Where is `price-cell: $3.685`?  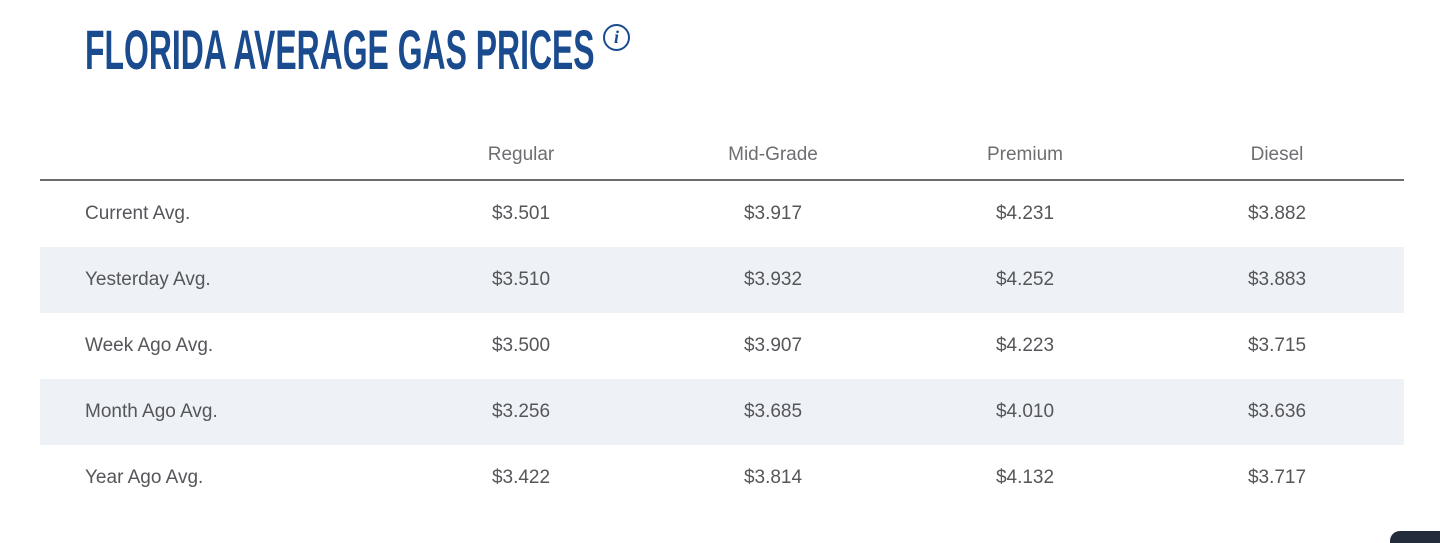 price-cell: $3.685 is located at coordinates (773, 411).